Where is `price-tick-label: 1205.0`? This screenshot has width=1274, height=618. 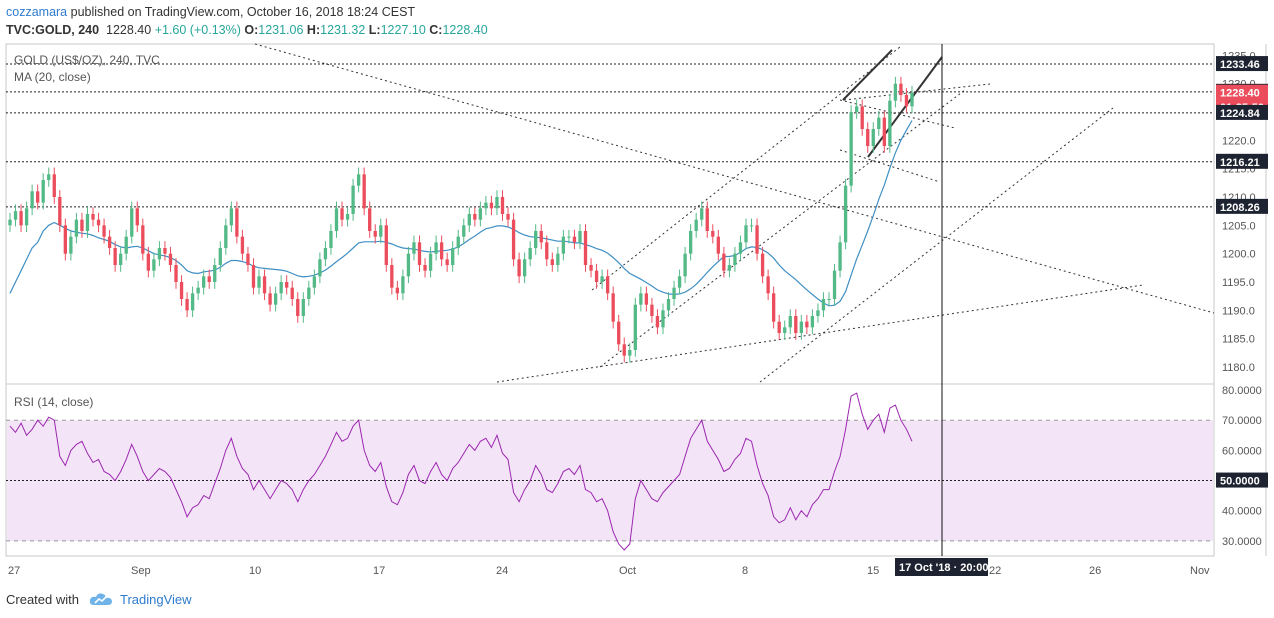
price-tick-label: 1205.0 is located at coordinates (1239, 226).